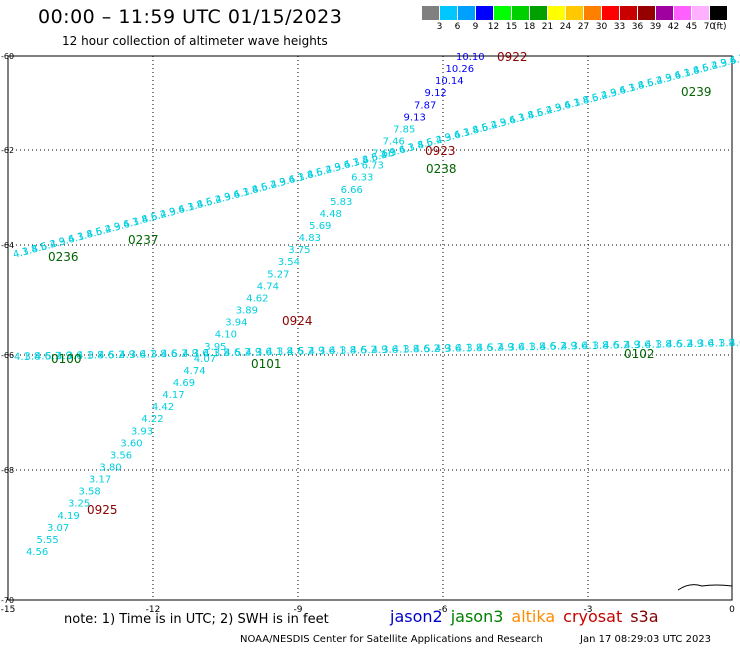  I want to click on time-label-0923: 0923, so click(440, 151).